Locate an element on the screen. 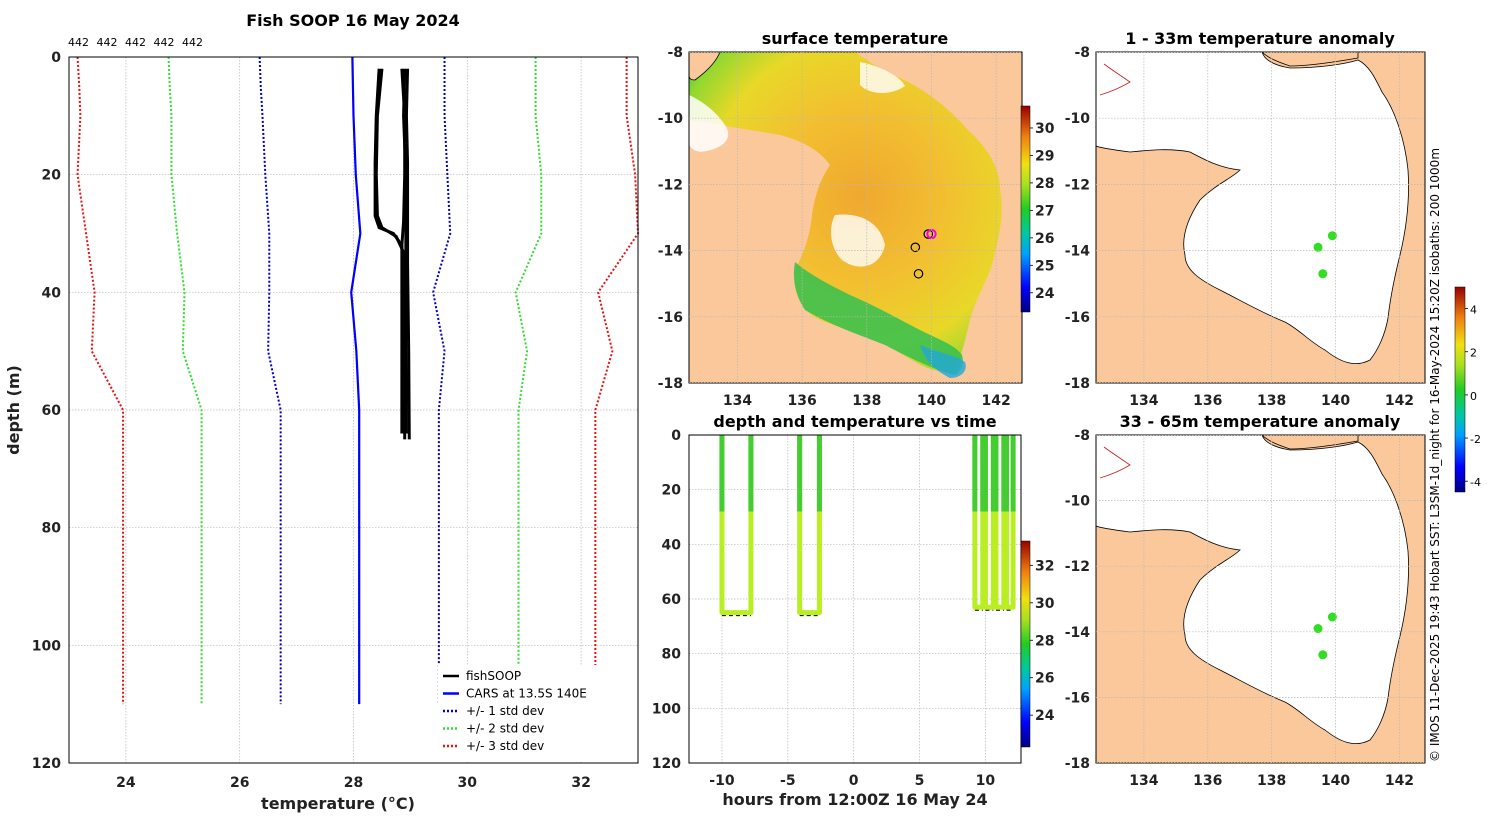  ts-y-tick: 100 is located at coordinates (666, 709).